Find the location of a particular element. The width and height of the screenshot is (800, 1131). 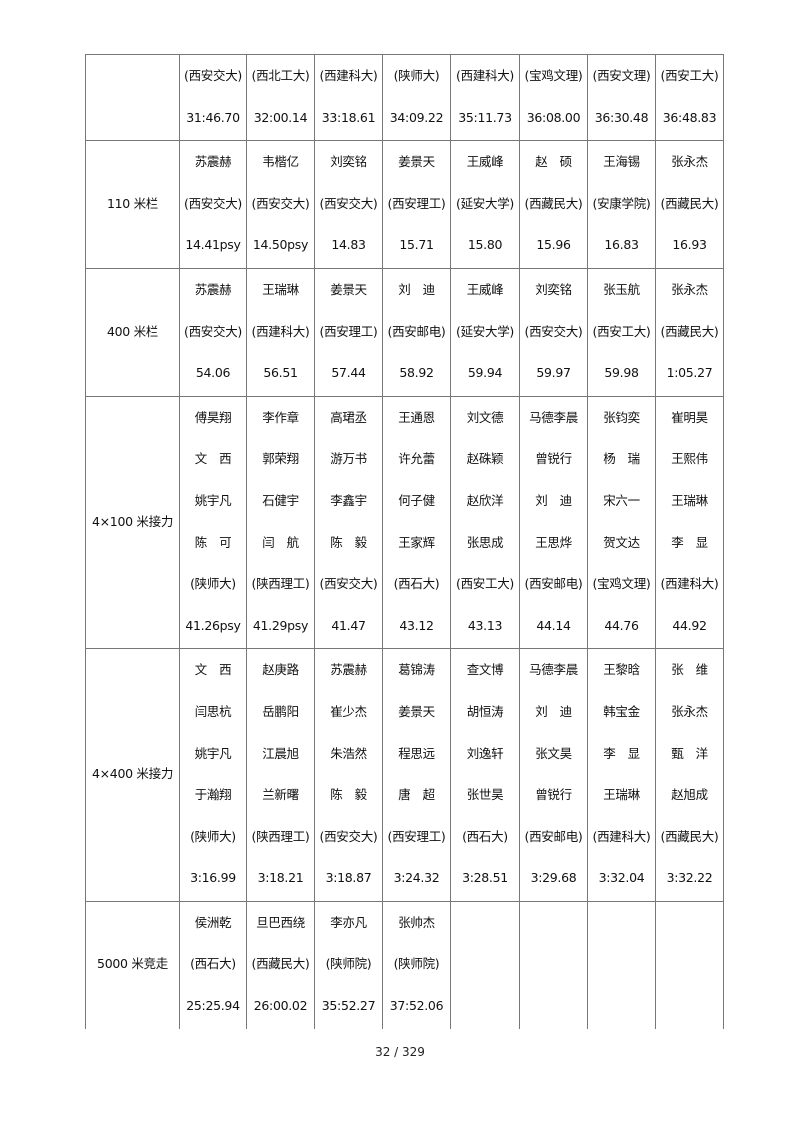

result-cell: (宝鸡文理) 36:08.00 is located at coordinates (553, 97).